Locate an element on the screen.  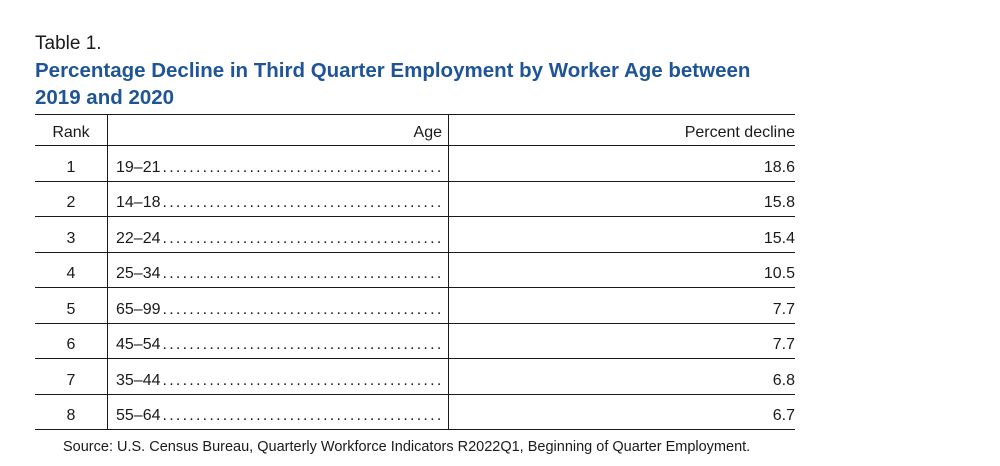
age-cell: 55–64 is located at coordinates (278, 412).